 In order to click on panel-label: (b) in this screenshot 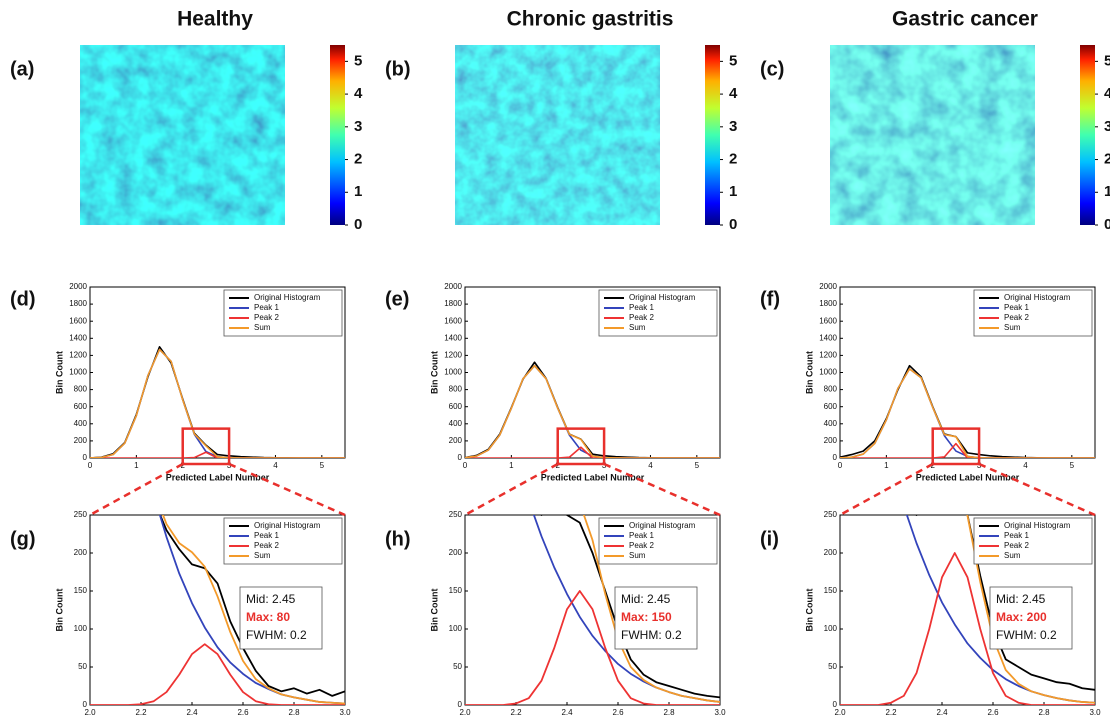, I will do `click(398, 69)`.